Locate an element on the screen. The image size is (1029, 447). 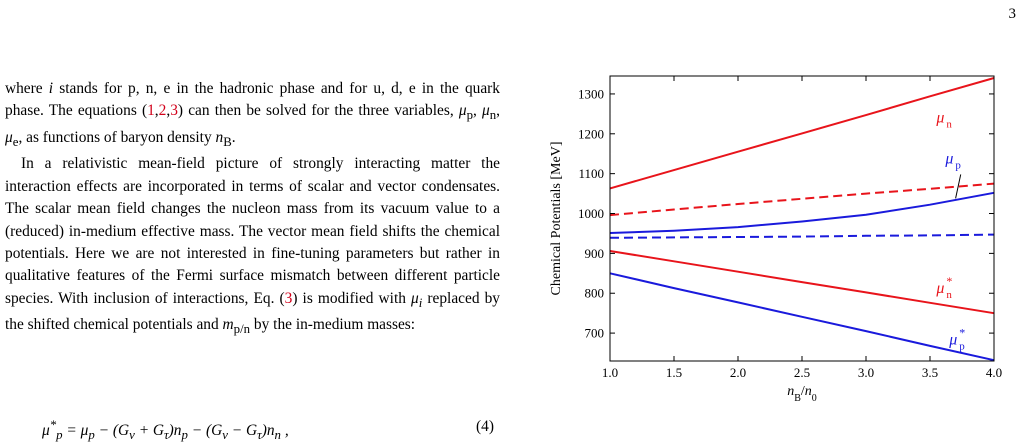
y-tick-label: 1300 is located at coordinates (591, 93).